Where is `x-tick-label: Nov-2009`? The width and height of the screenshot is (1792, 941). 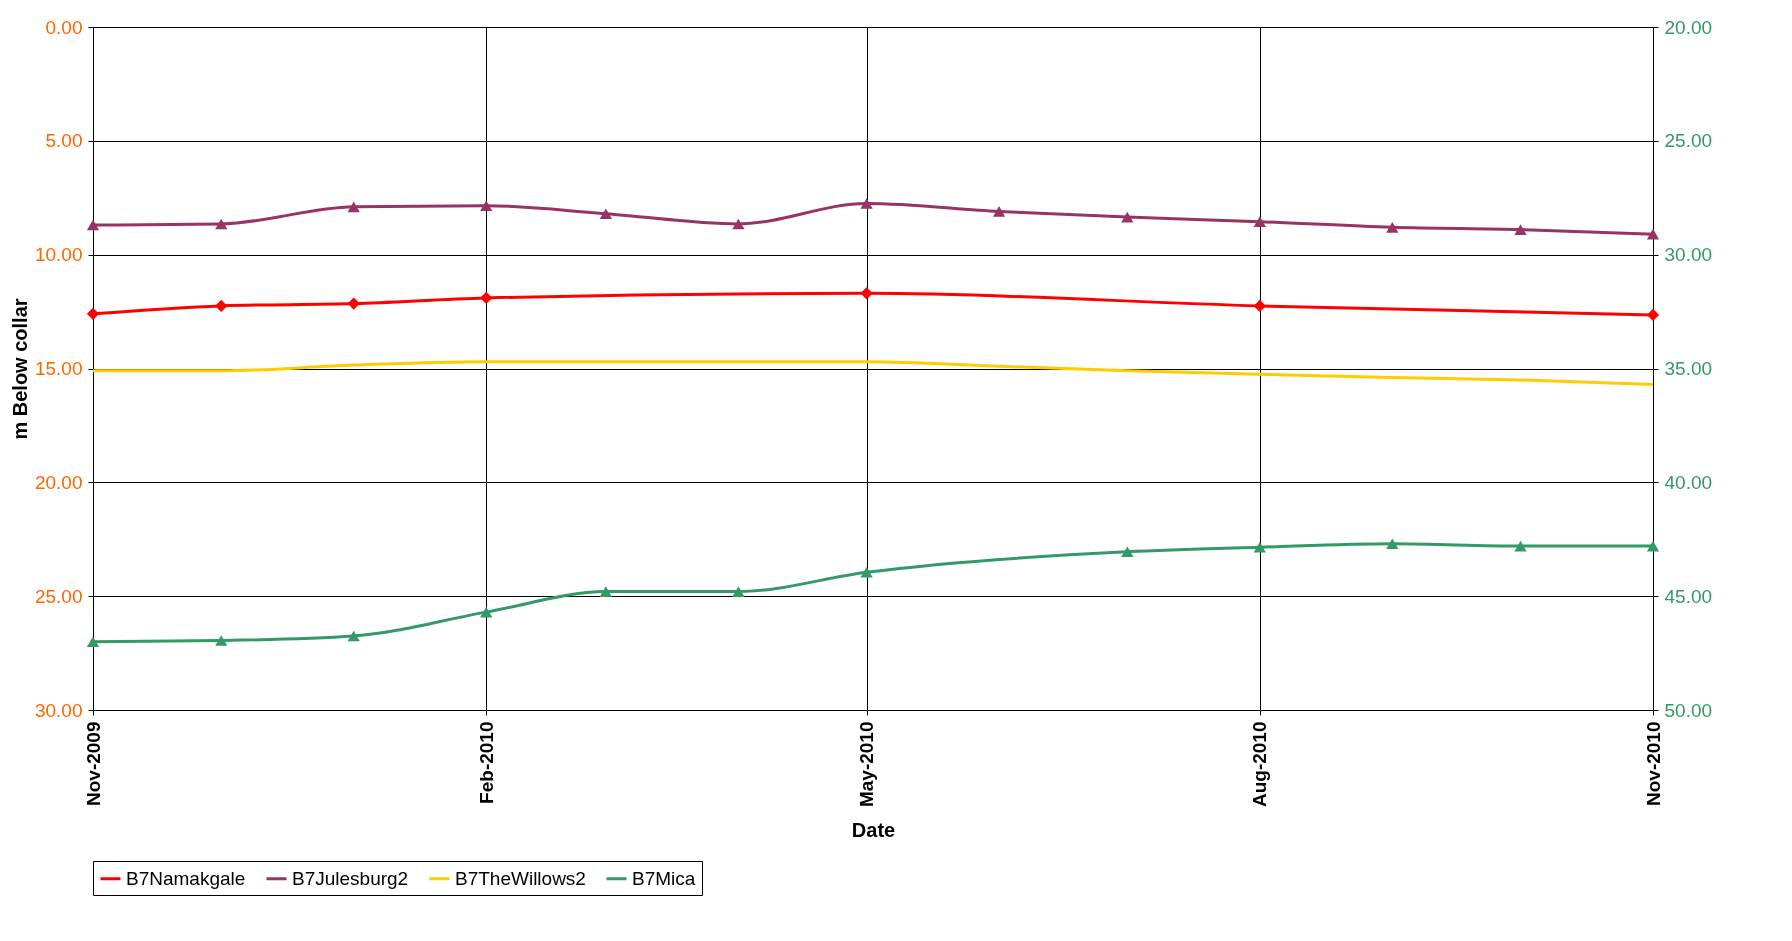
x-tick-label: Nov-2009 is located at coordinates (93, 763).